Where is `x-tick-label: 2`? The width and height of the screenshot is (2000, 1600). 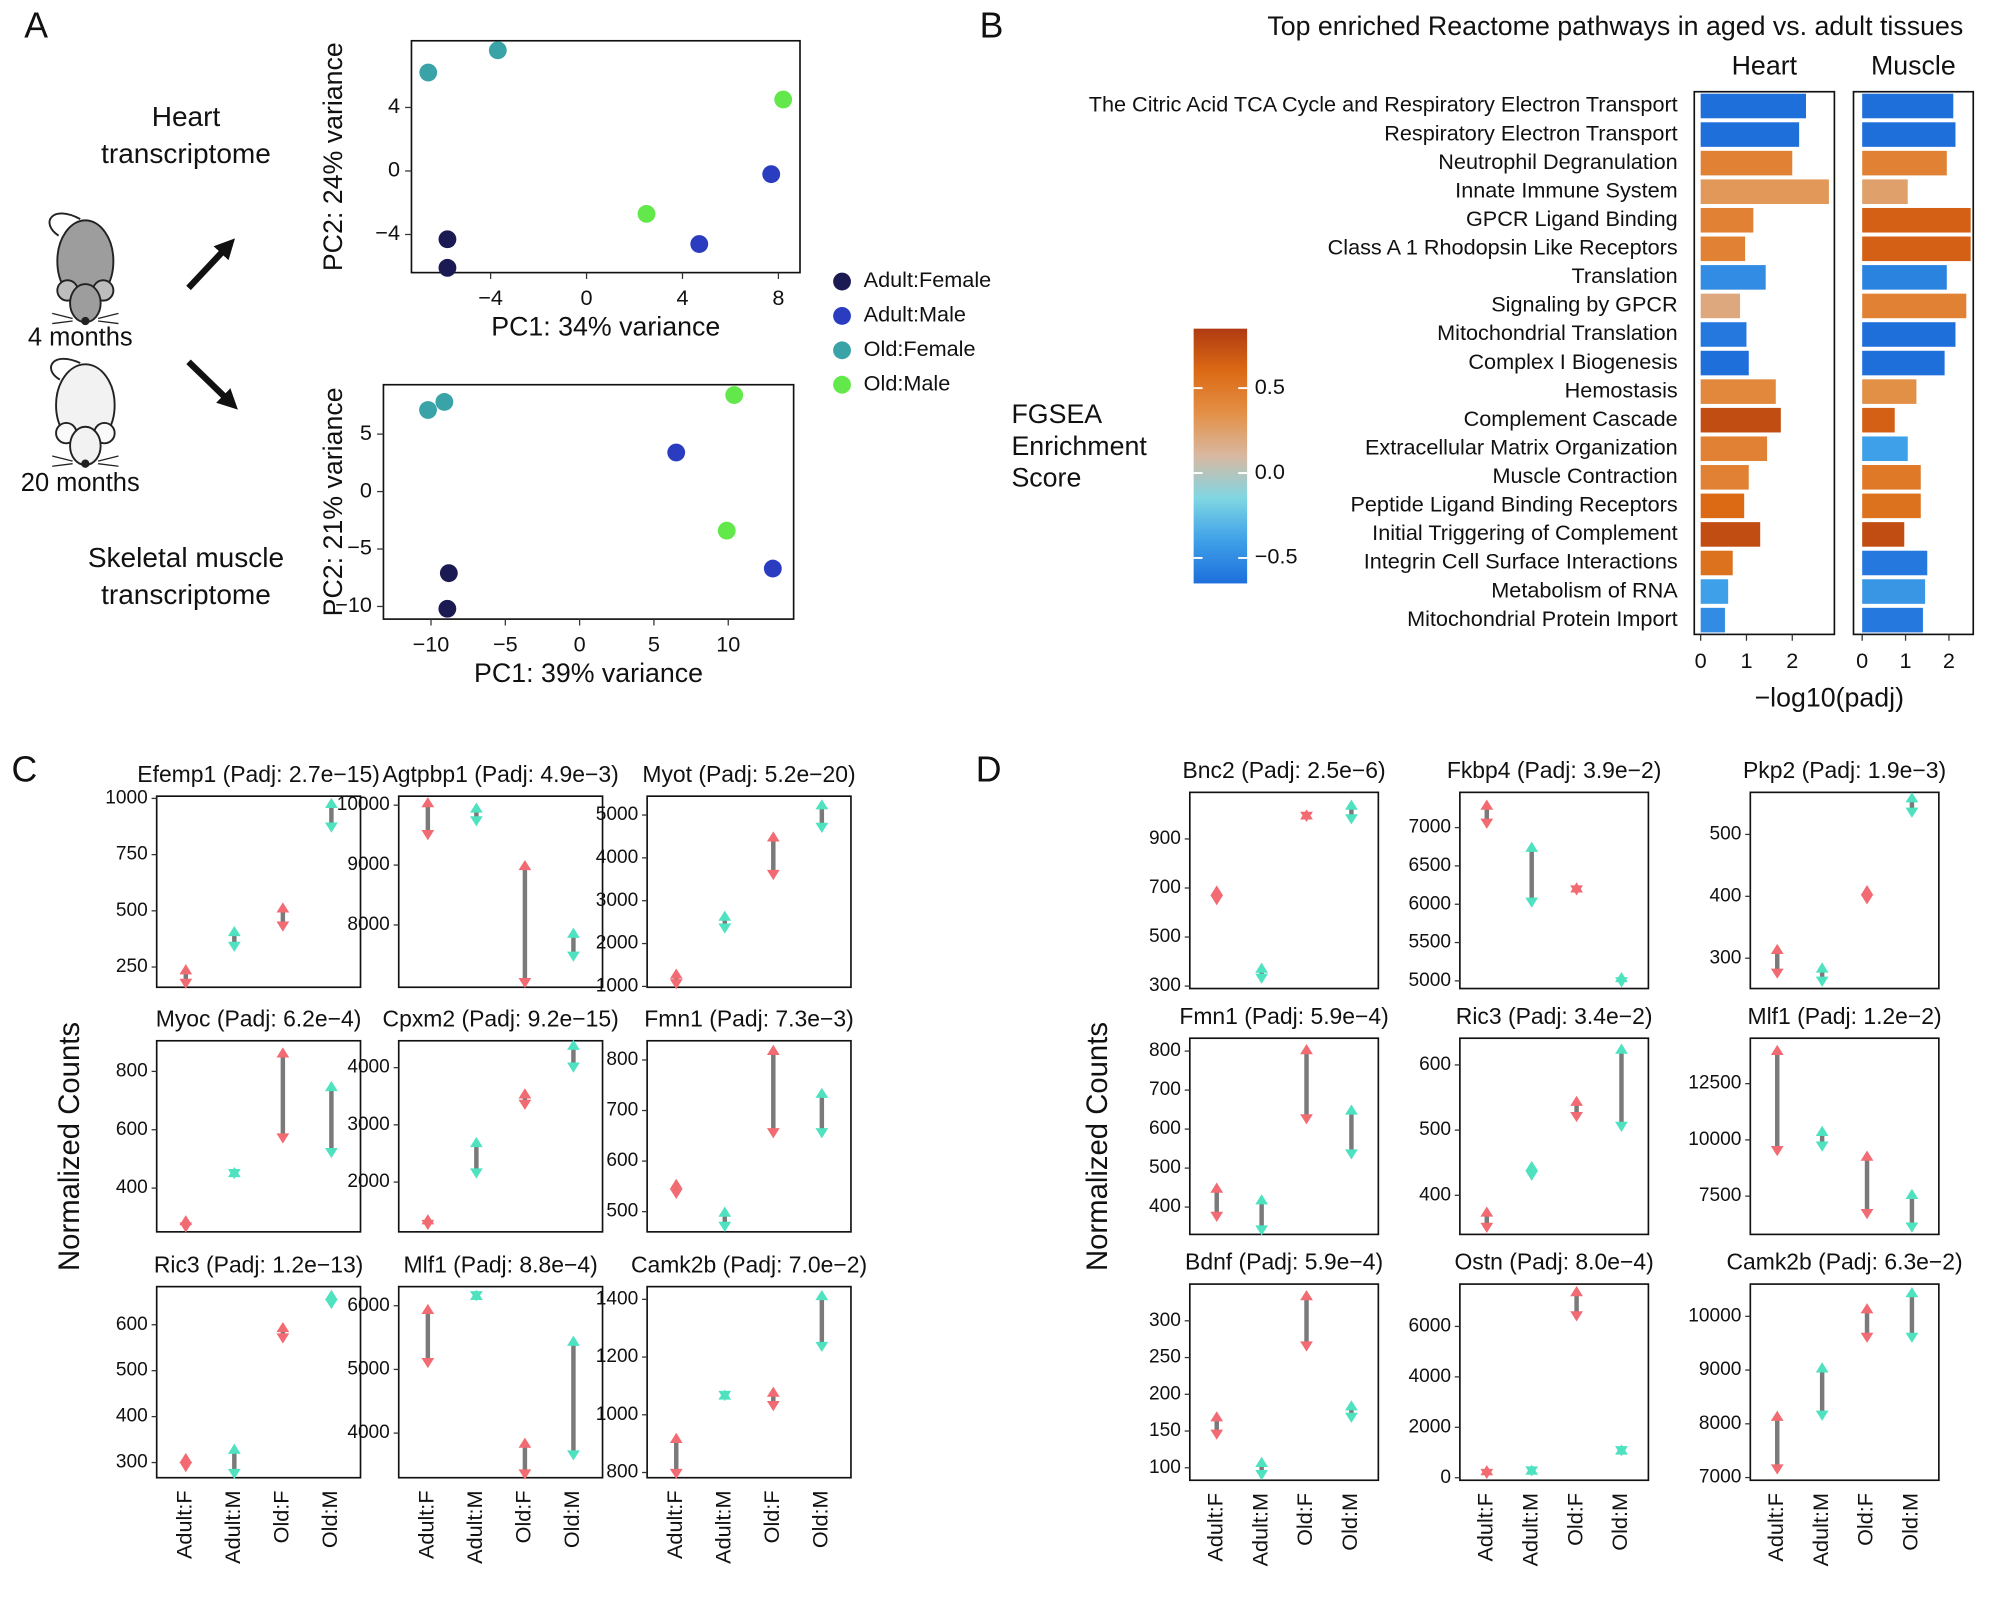 x-tick-label: 2 is located at coordinates (1792, 660).